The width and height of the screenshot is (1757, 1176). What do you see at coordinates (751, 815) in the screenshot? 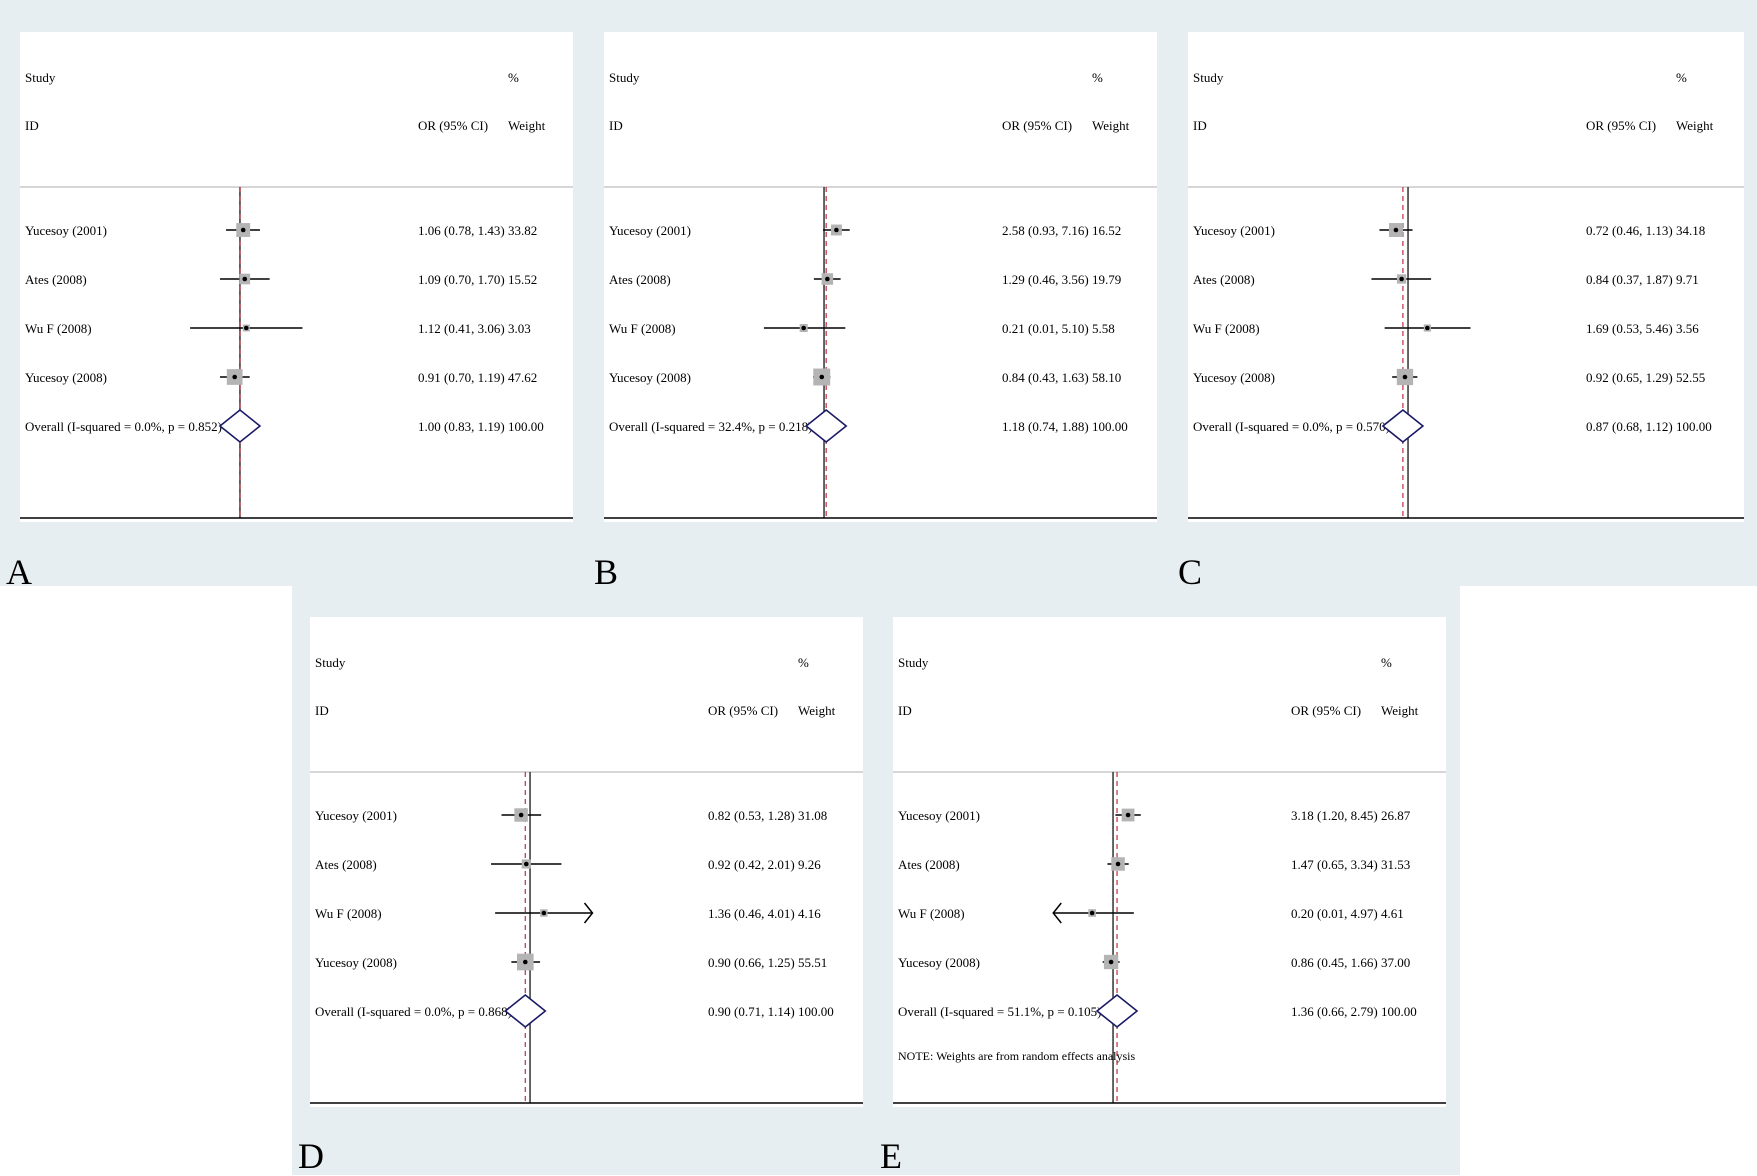
I see `study-or-ci: 0.82 (0.53, 1.28)` at bounding box center [751, 815].